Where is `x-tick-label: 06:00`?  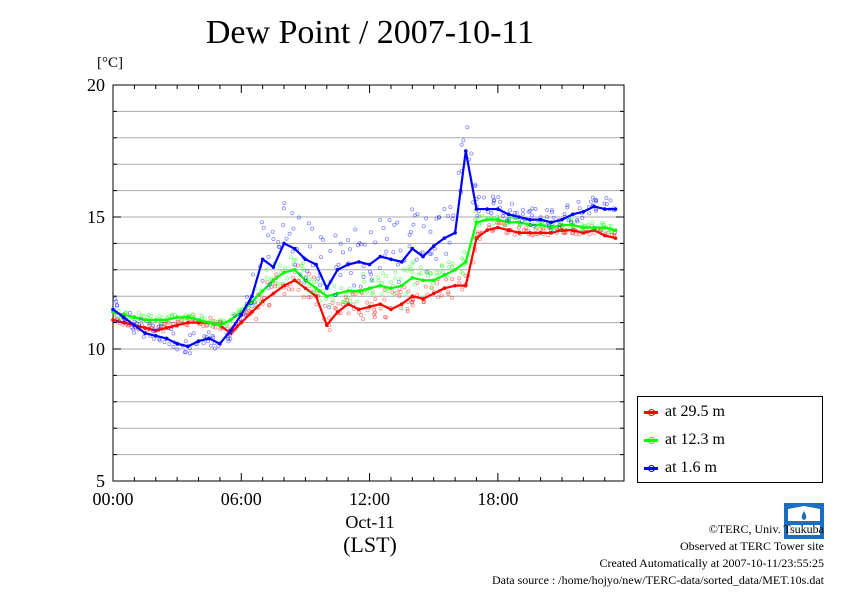 x-tick-label: 06:00 is located at coordinates (241, 499).